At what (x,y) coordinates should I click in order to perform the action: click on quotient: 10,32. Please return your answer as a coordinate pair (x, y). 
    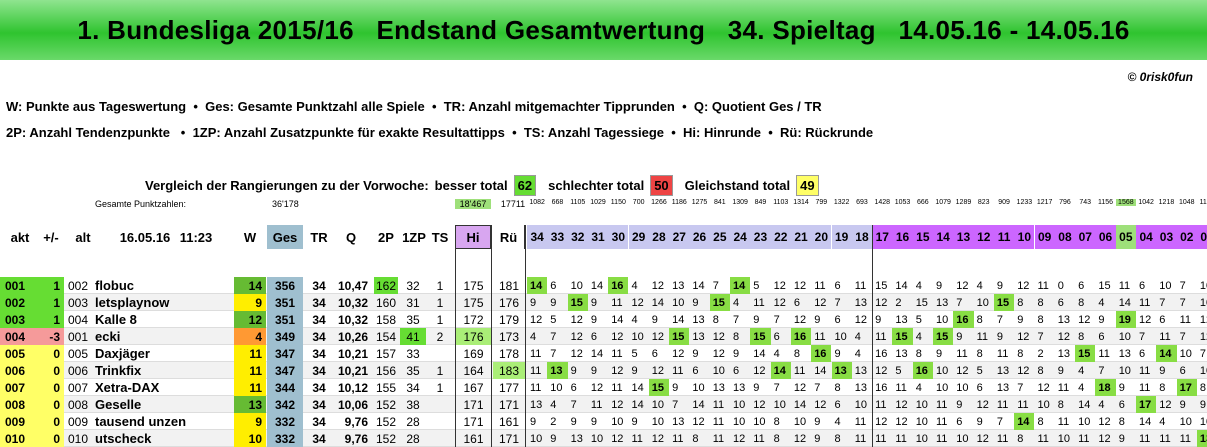
    Looking at the image, I should click on (352, 319).